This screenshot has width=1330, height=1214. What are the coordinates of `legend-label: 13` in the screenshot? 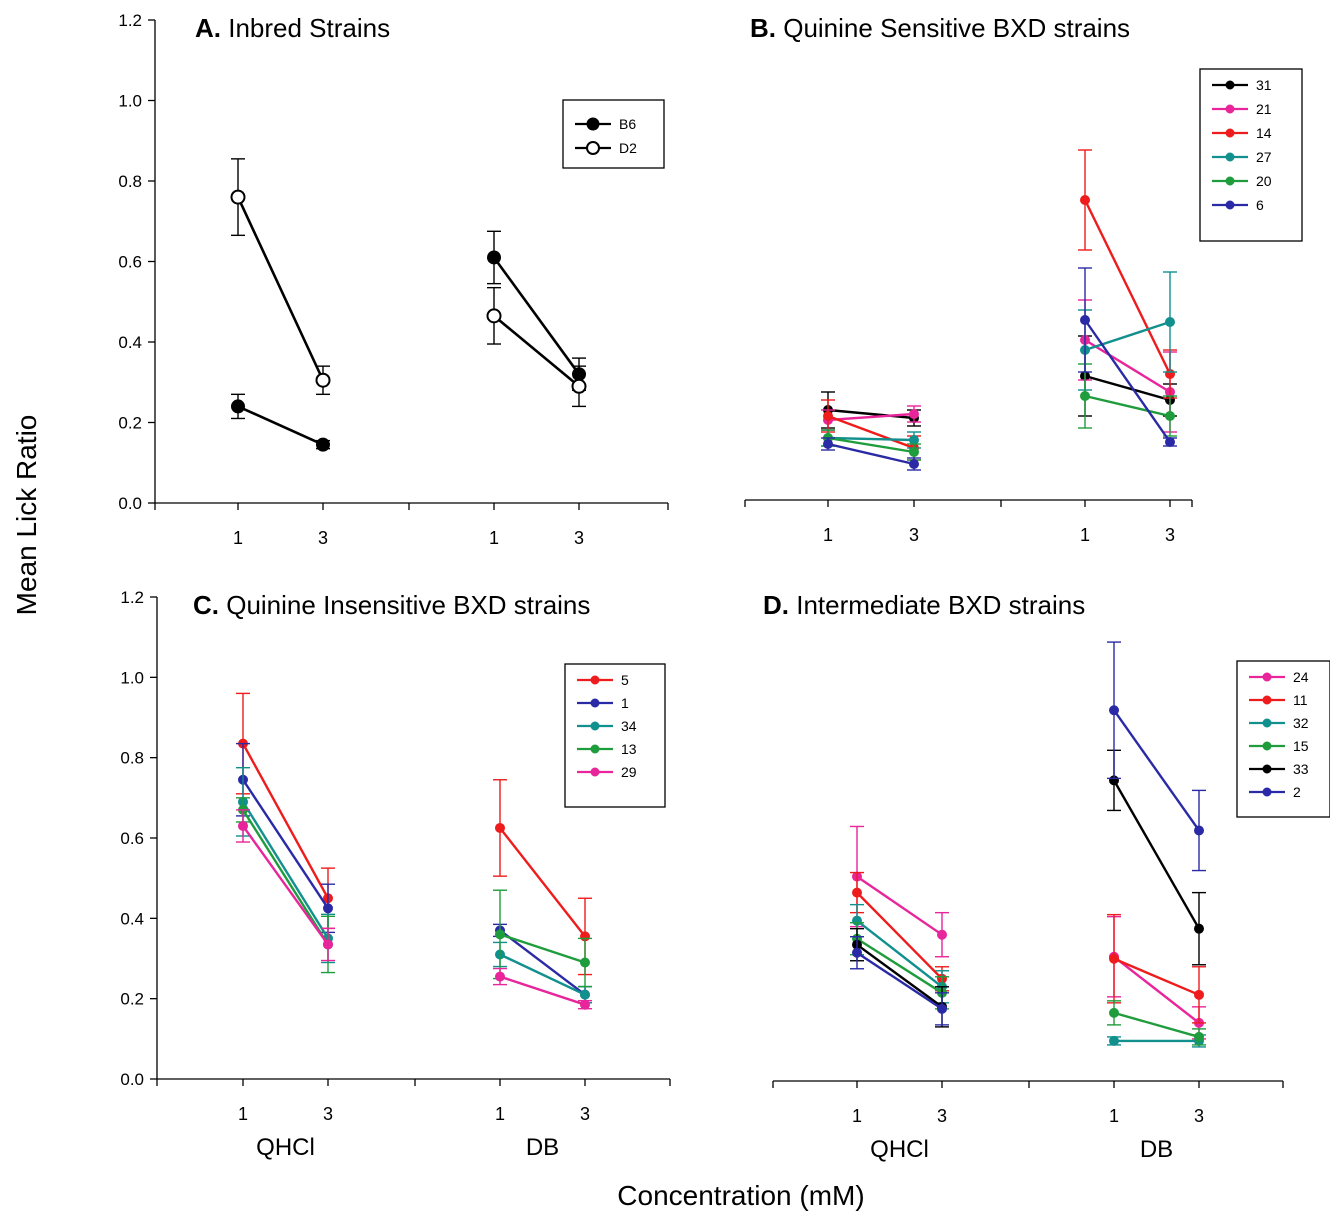 It's located at (629, 749).